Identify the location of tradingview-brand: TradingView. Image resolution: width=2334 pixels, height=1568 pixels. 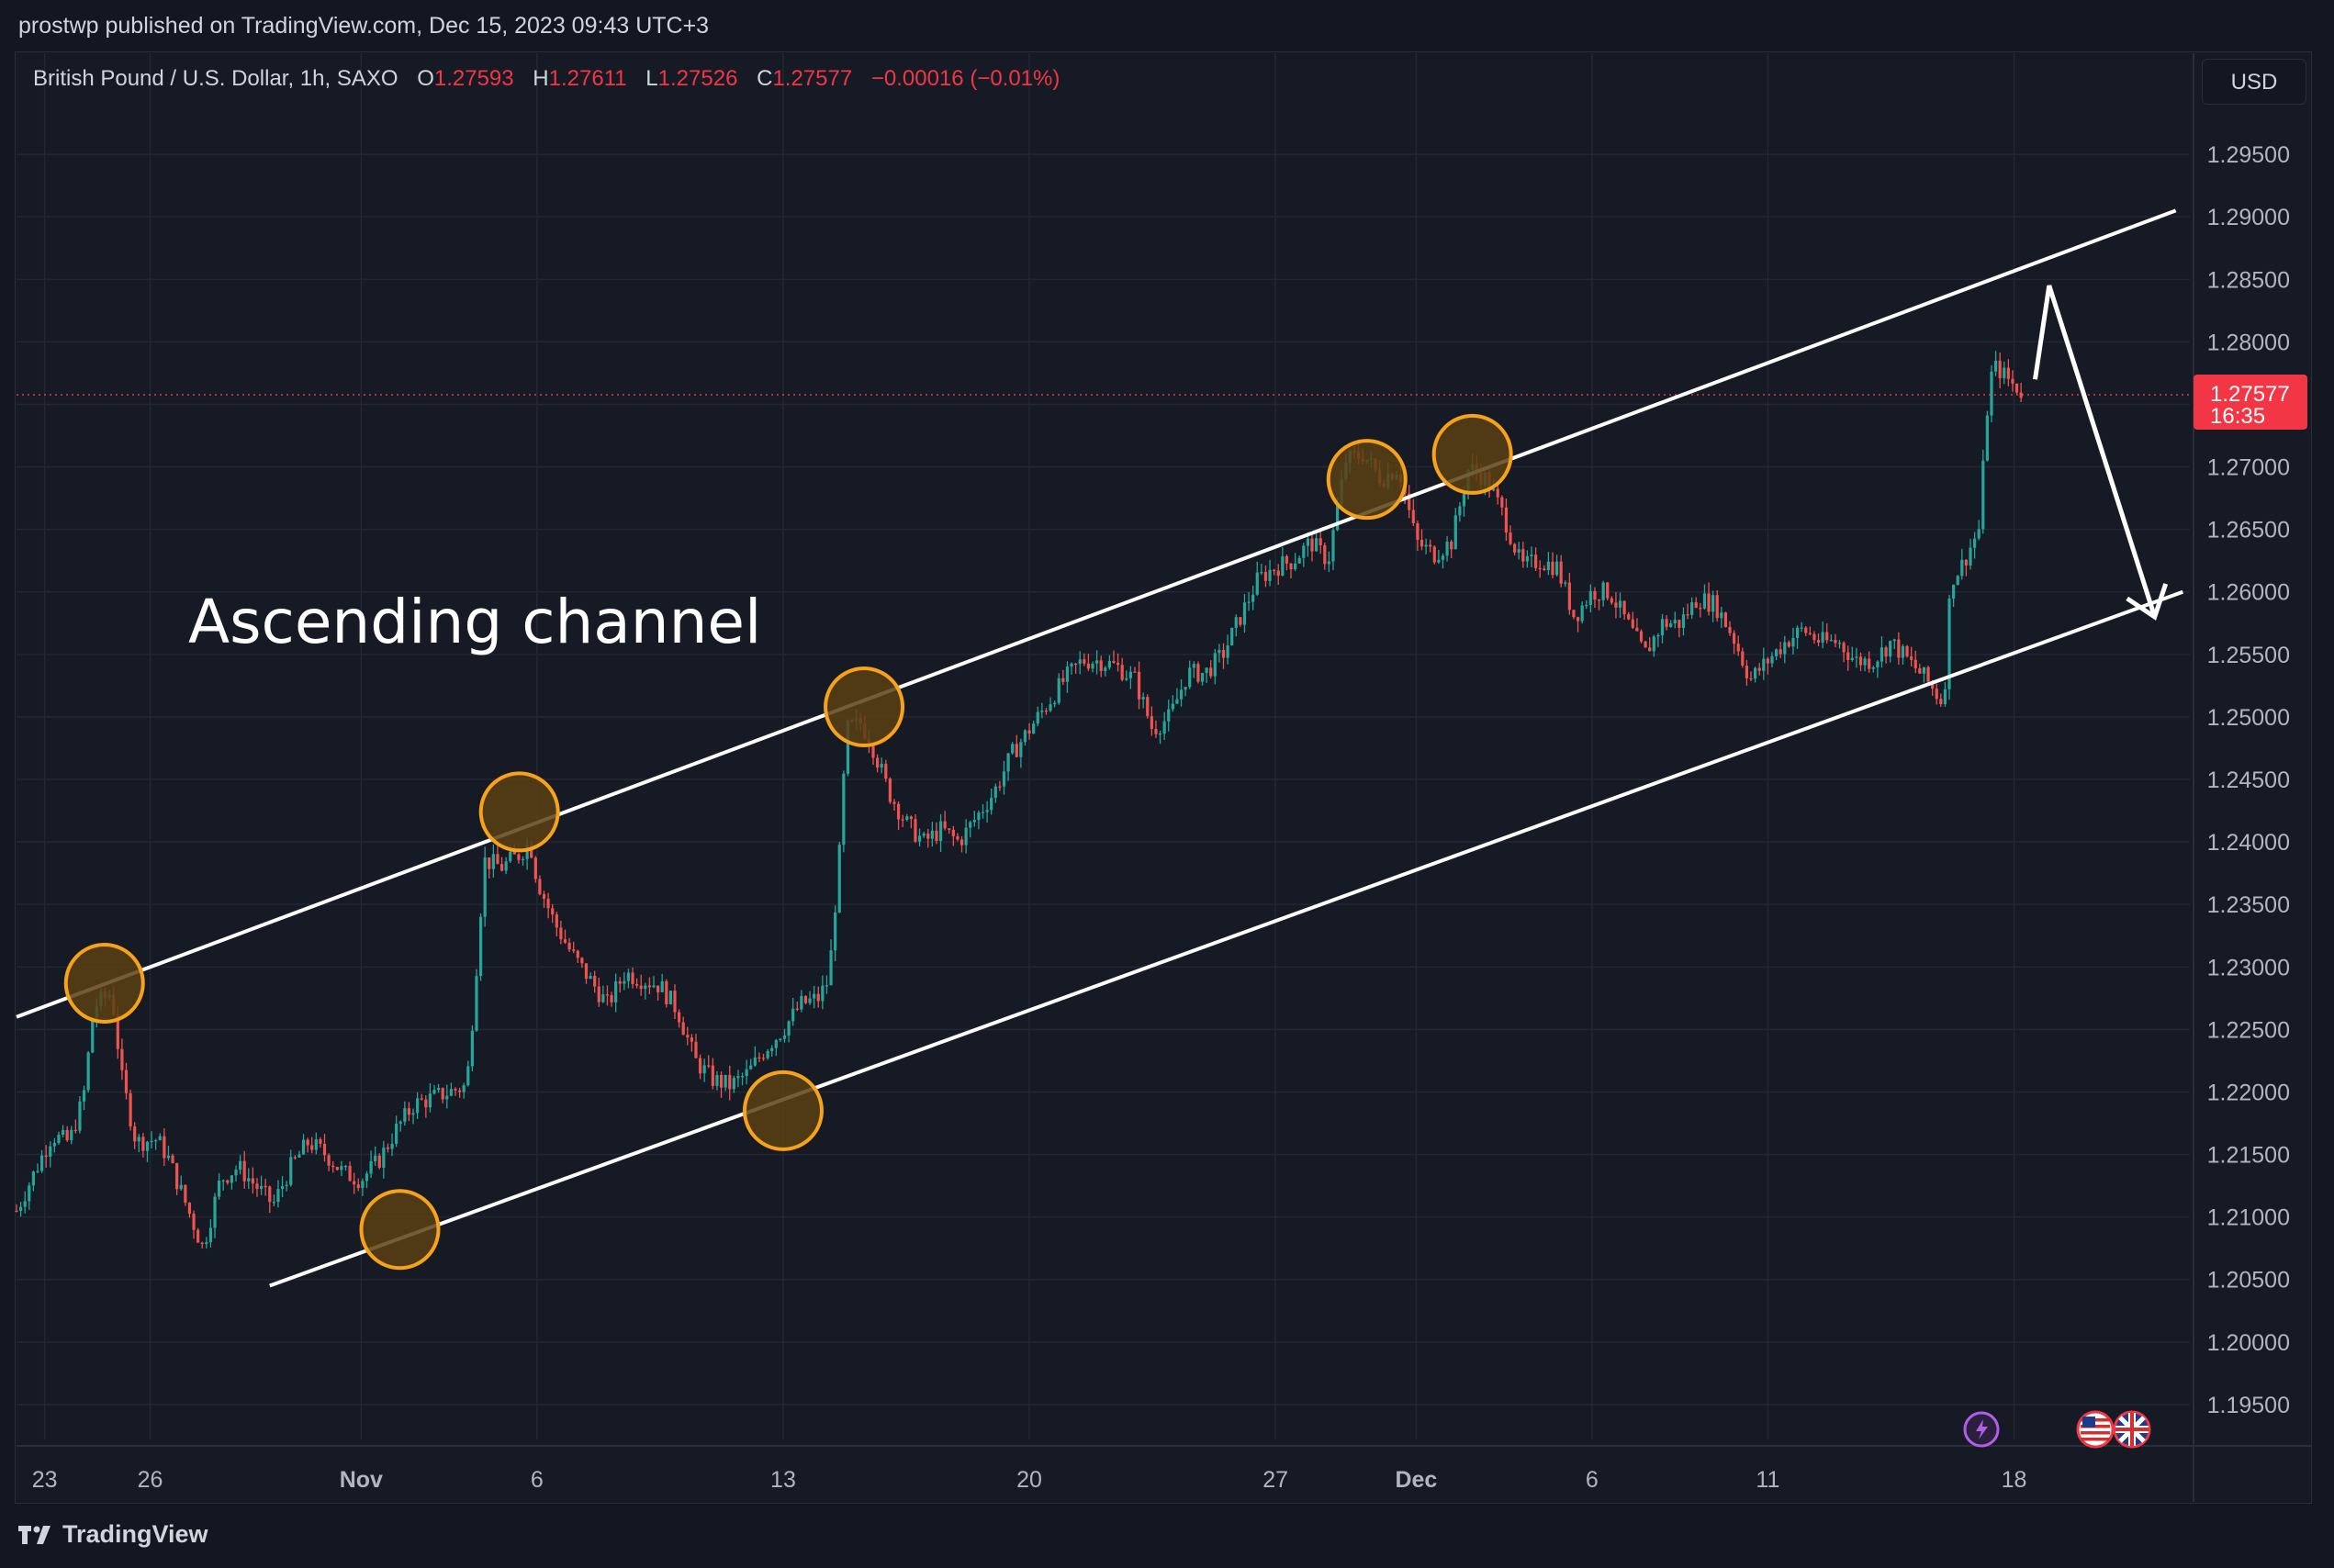
(113, 1534).